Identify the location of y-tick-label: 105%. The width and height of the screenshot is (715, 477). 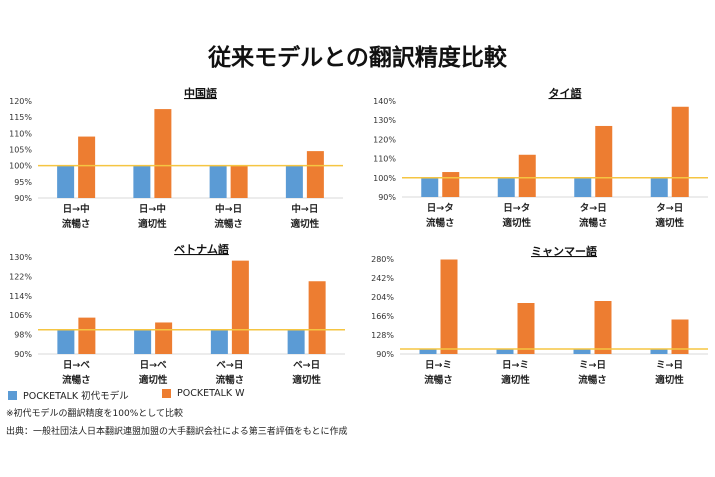
(20, 150).